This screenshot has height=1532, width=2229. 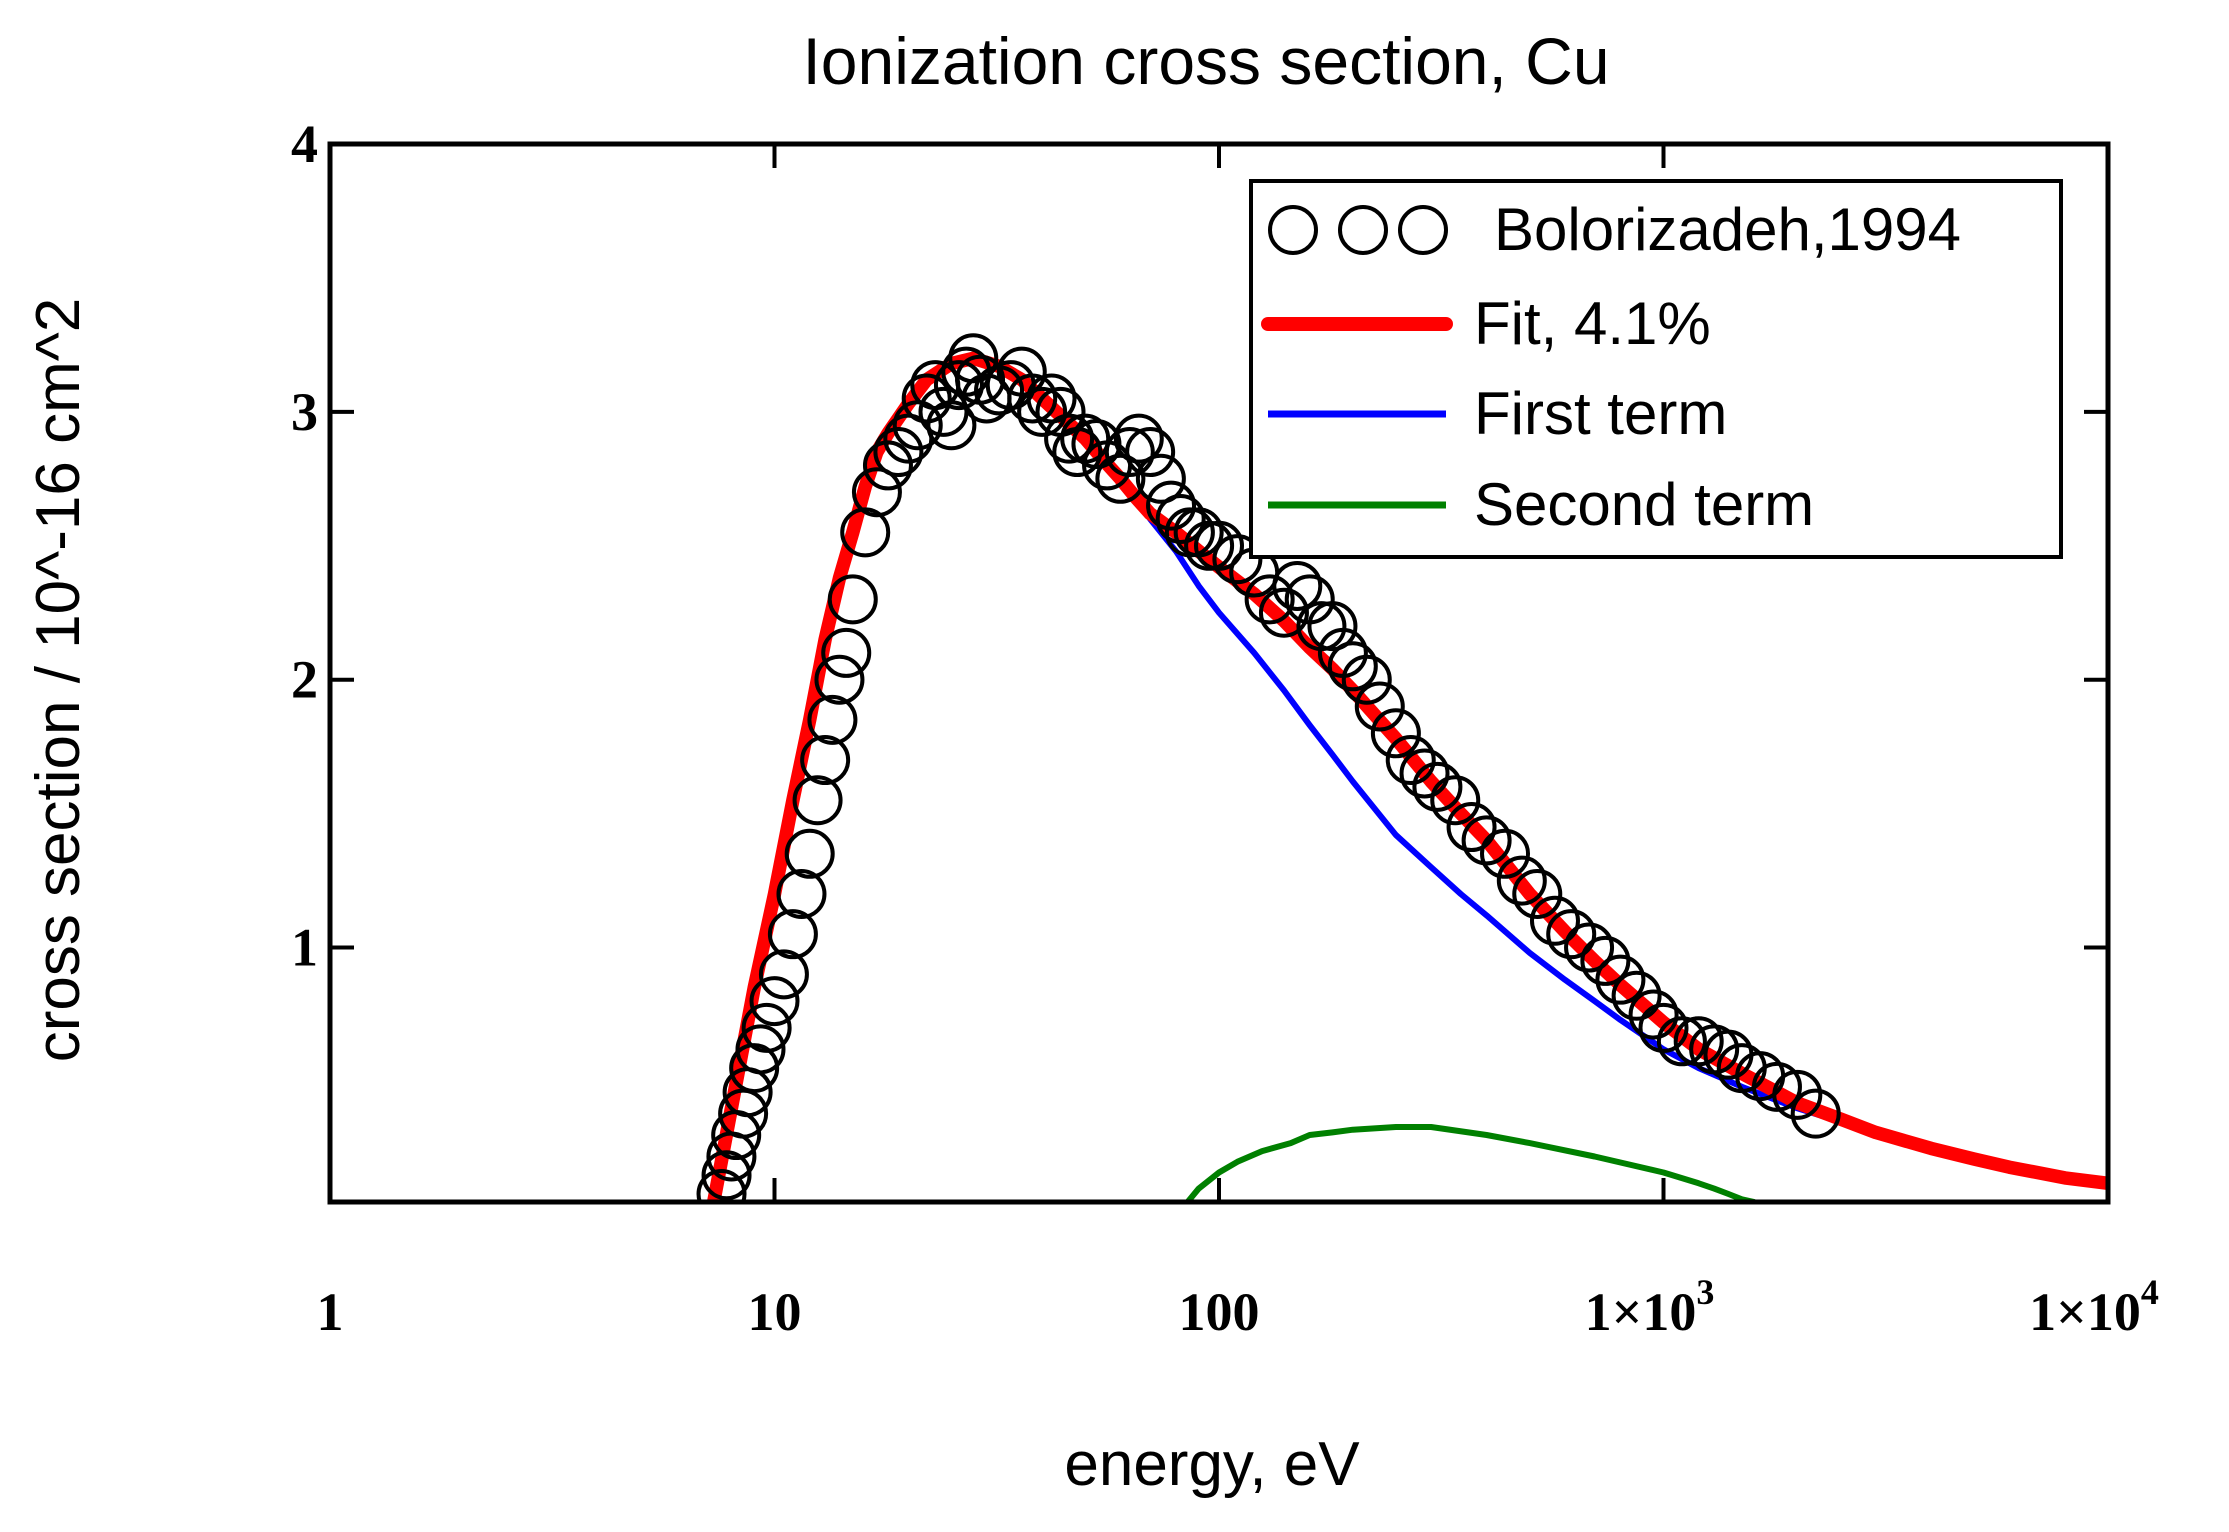 What do you see at coordinates (58, 680) in the screenshot?
I see `y-axis-label: cross section / 10^-16 cm^2` at bounding box center [58, 680].